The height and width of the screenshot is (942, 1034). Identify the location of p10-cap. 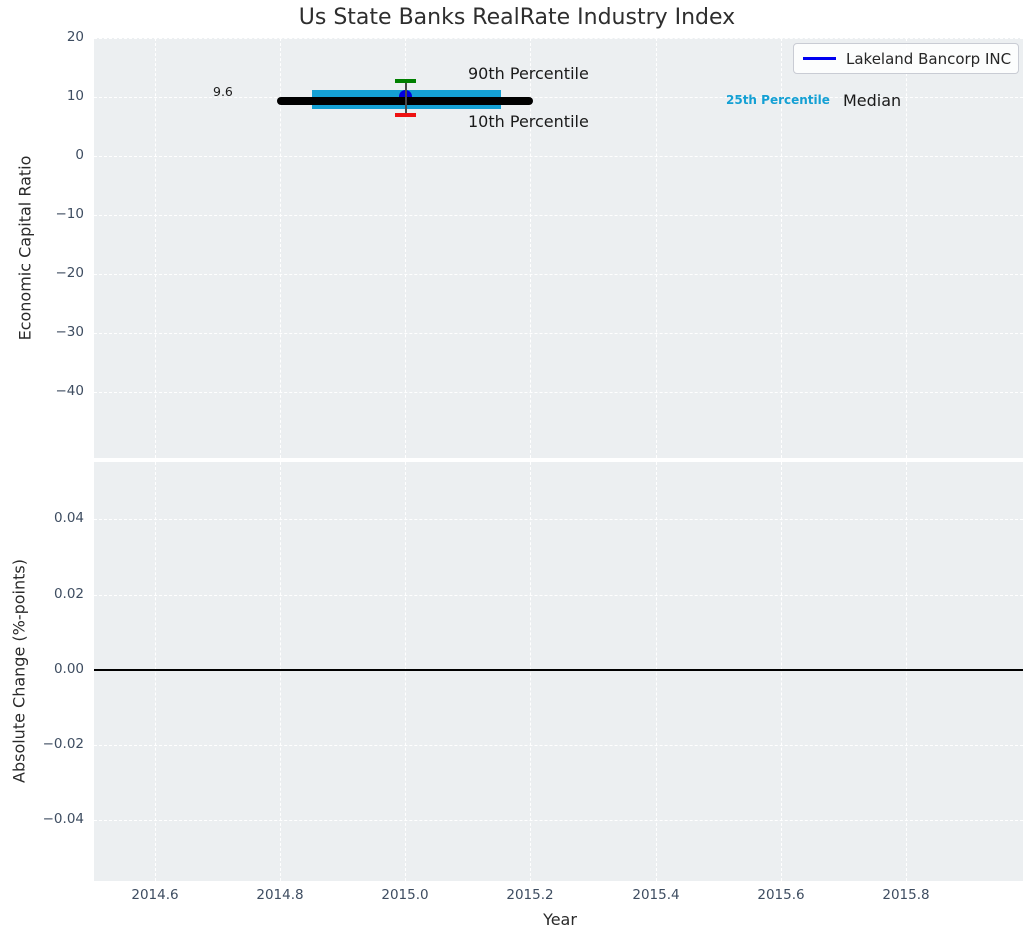
(405, 115).